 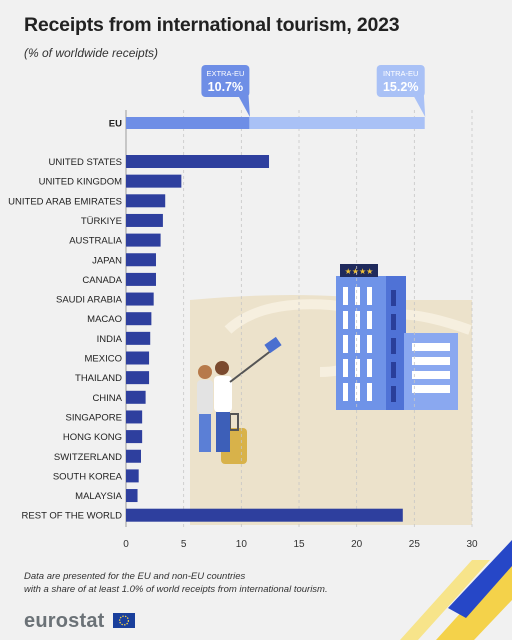 I want to click on eu-label: EU, so click(x=115, y=124).